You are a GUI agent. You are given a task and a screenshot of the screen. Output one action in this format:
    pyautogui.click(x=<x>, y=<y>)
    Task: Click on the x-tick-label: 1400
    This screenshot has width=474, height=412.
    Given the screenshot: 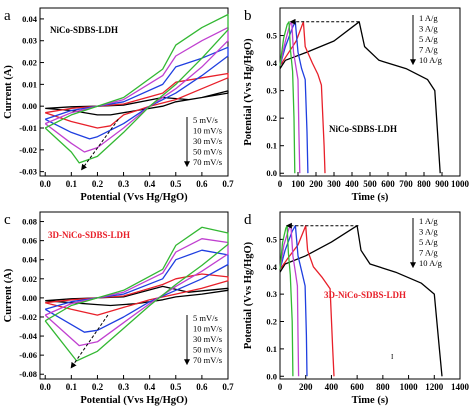 What is the action you would take?
    pyautogui.click(x=460, y=387)
    